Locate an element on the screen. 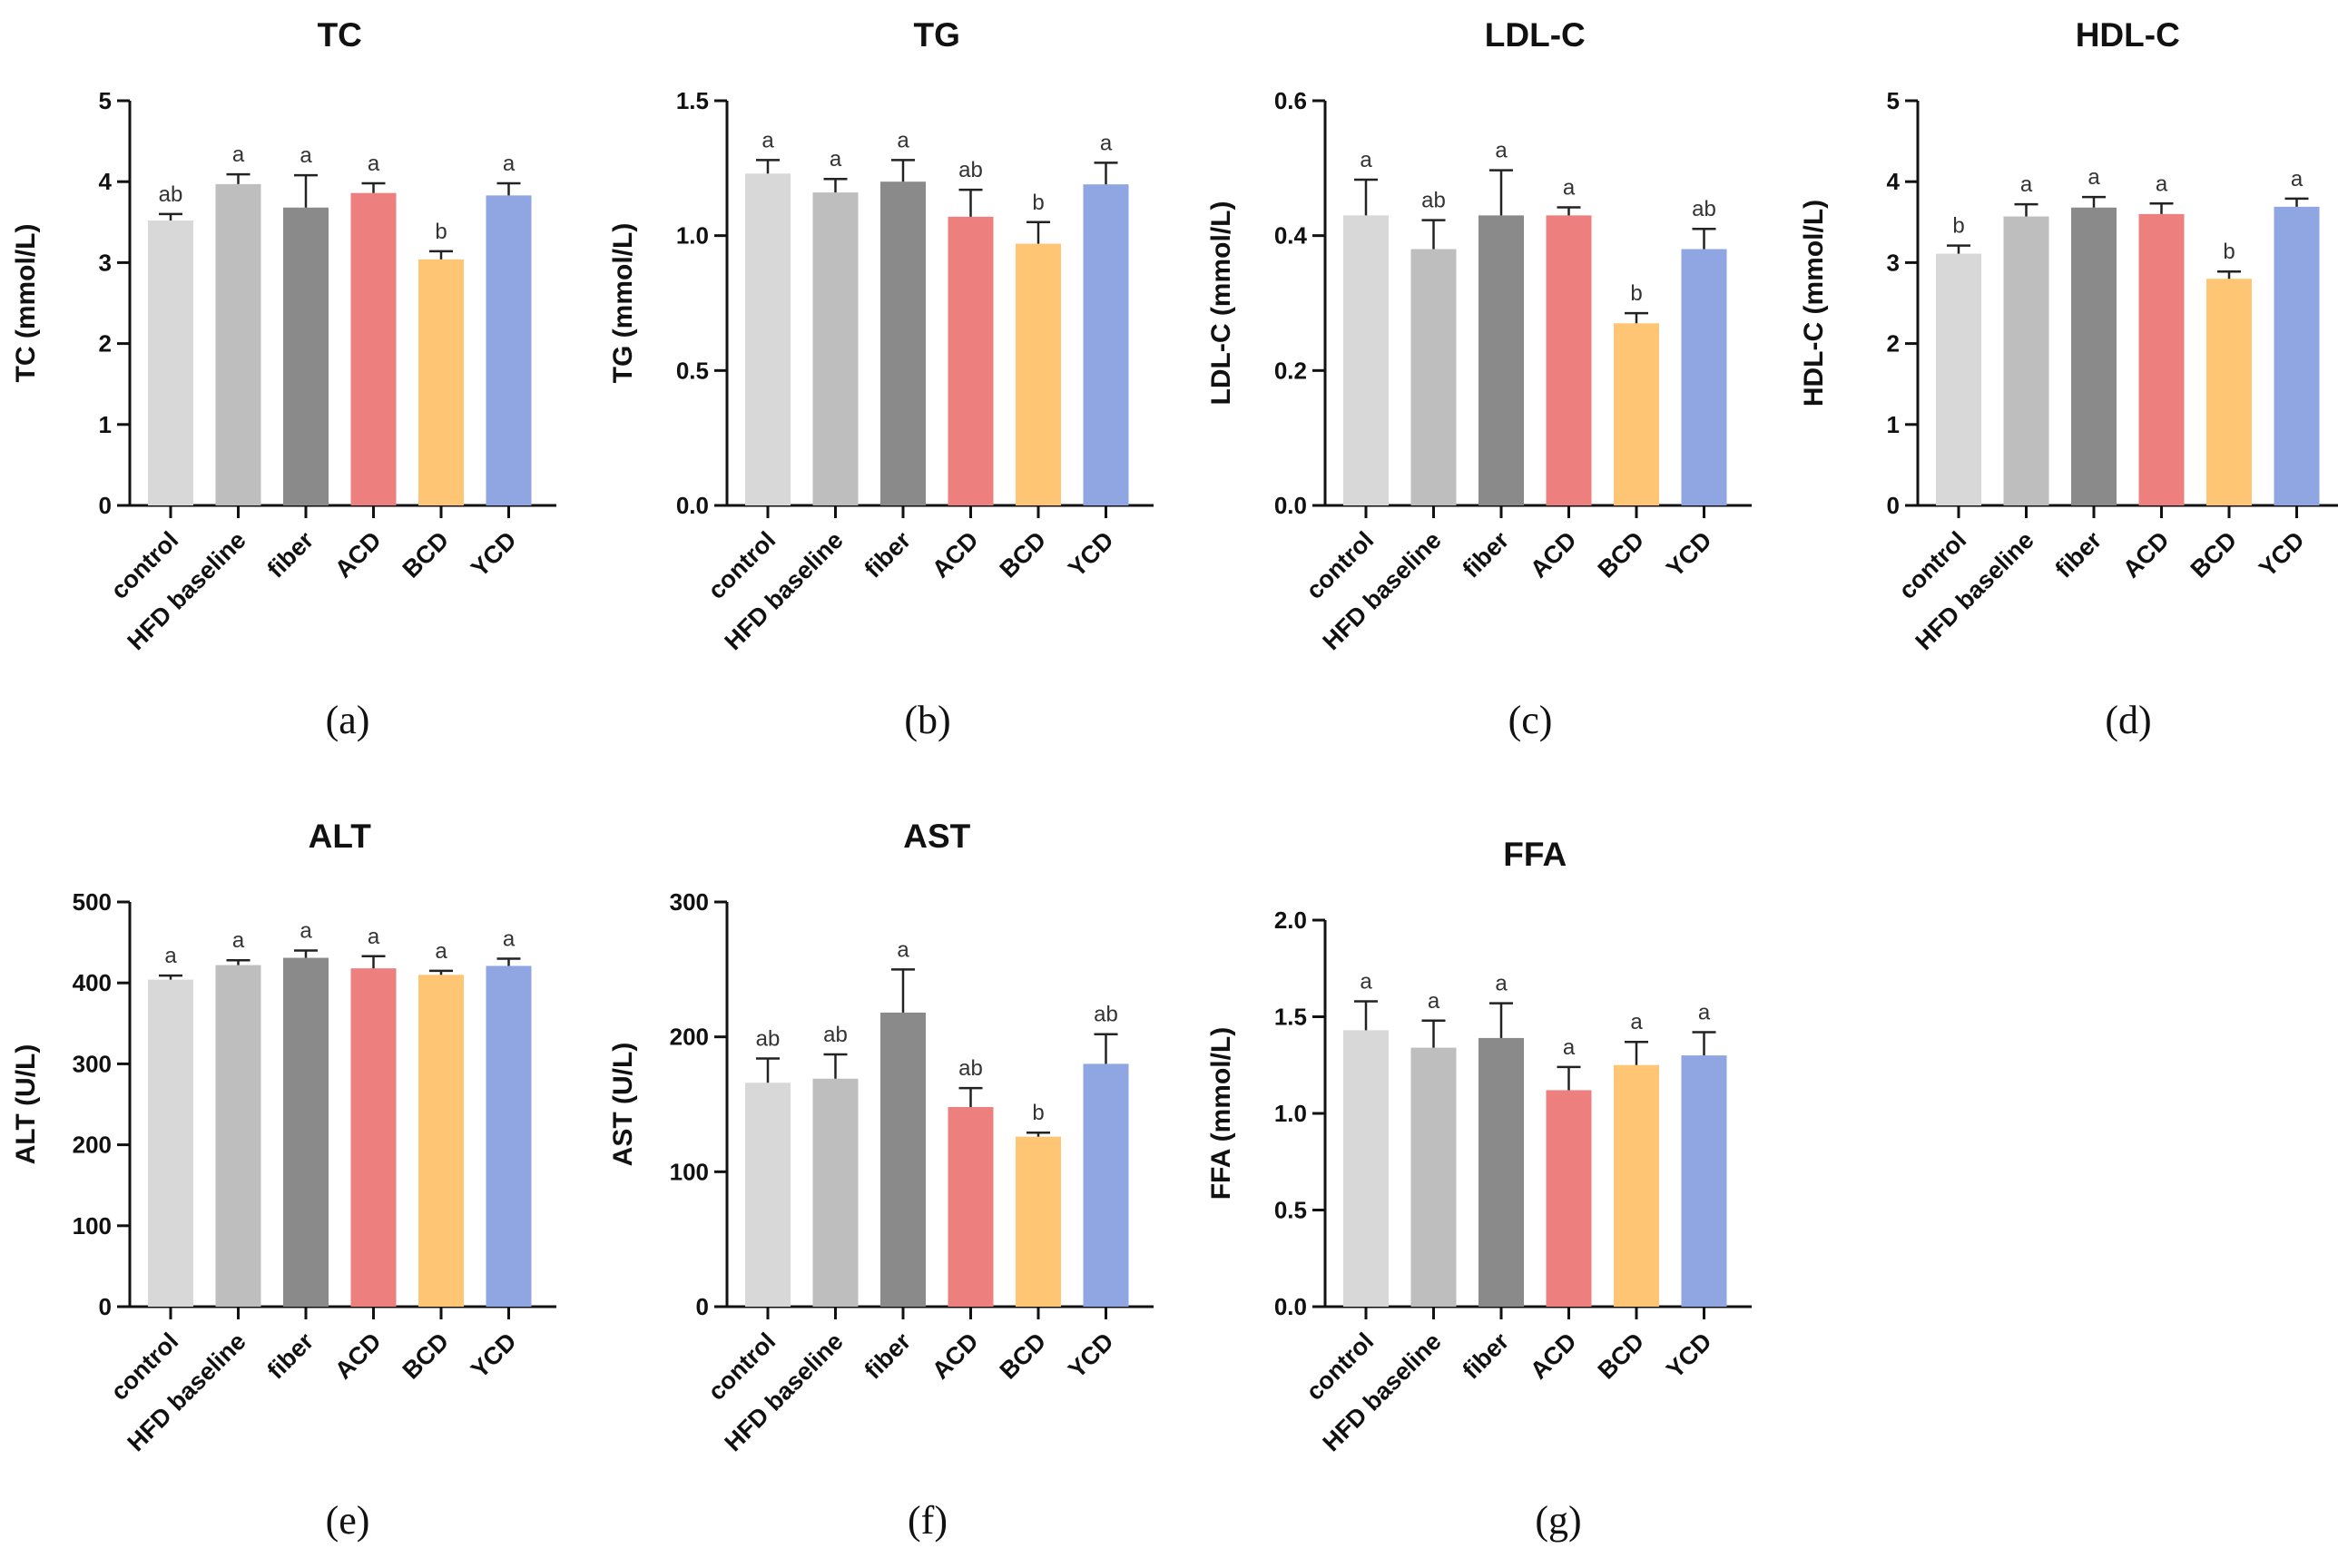 The width and height of the screenshot is (2338, 1568). chart-title: ALT is located at coordinates (341, 836).